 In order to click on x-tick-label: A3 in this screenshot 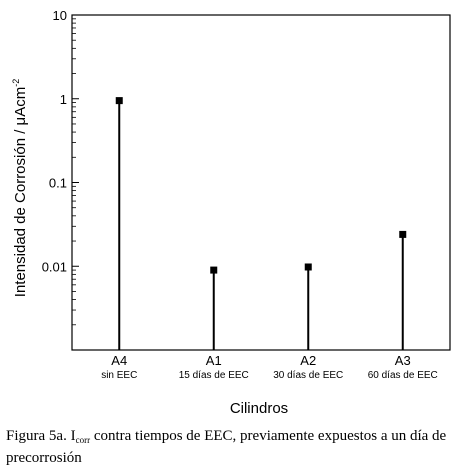, I will do `click(403, 360)`.